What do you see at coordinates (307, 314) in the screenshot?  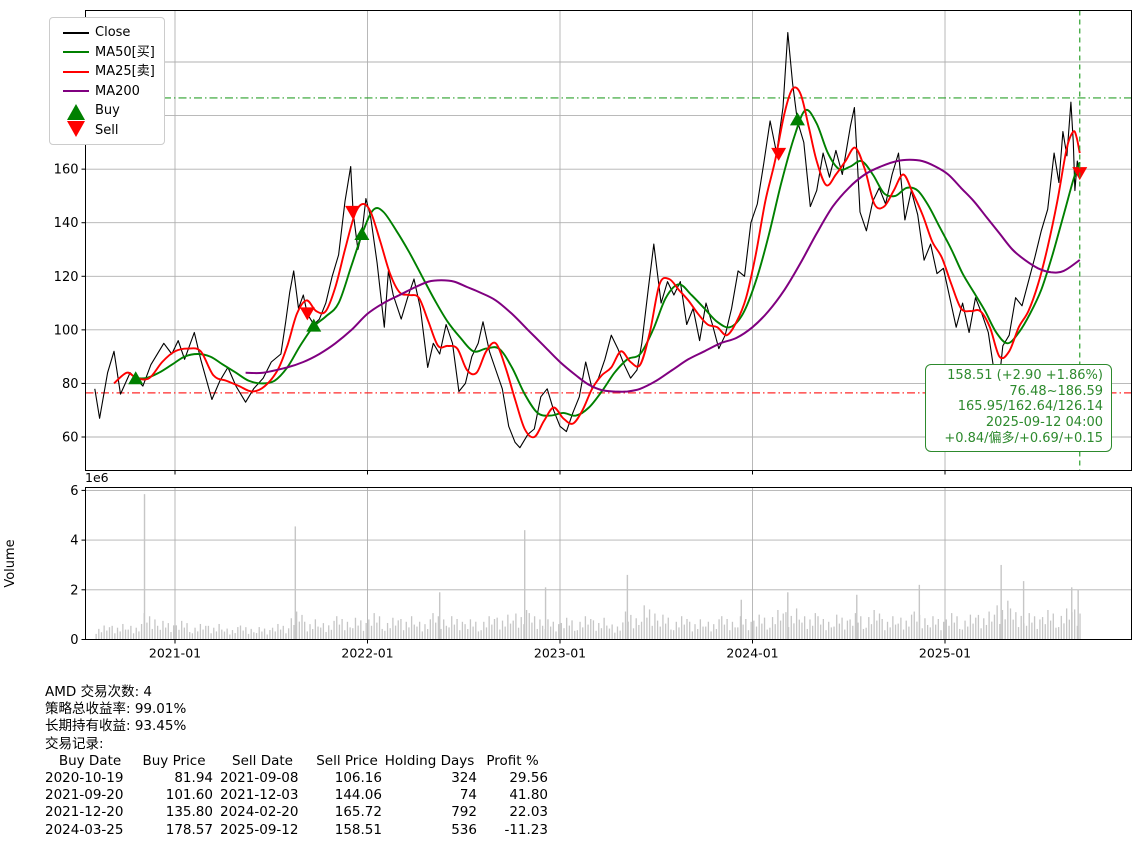 I see `sell-marker` at bounding box center [307, 314].